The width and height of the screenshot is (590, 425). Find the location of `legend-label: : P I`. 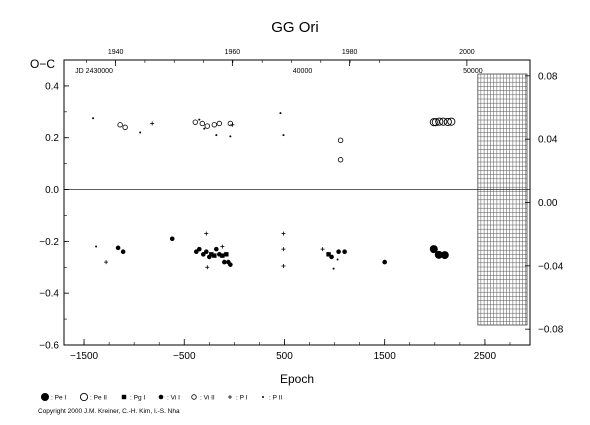

legend-label: : P I is located at coordinates (242, 398).